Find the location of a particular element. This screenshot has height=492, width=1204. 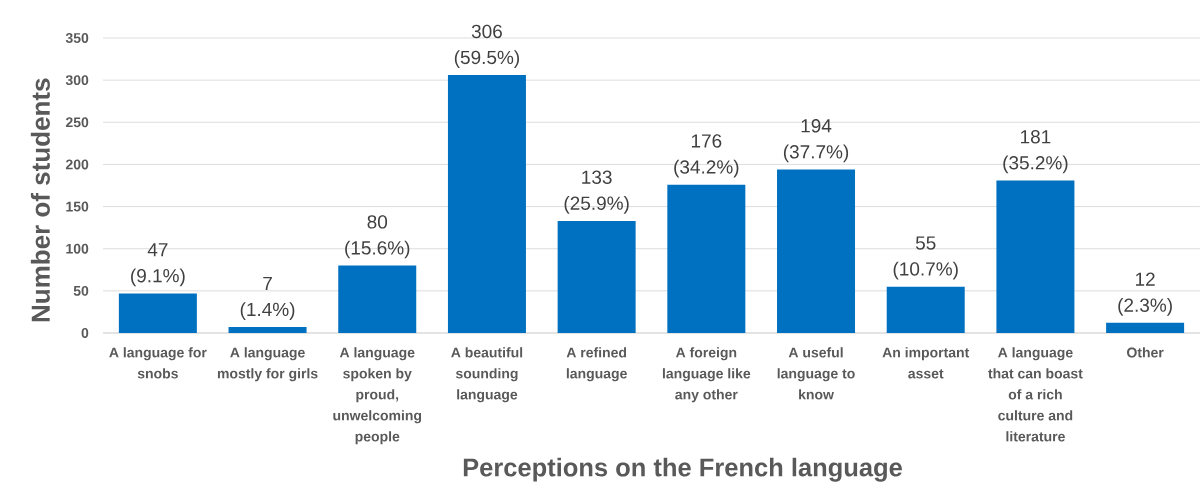

x-tick-label: An important asset is located at coordinates (926, 363).